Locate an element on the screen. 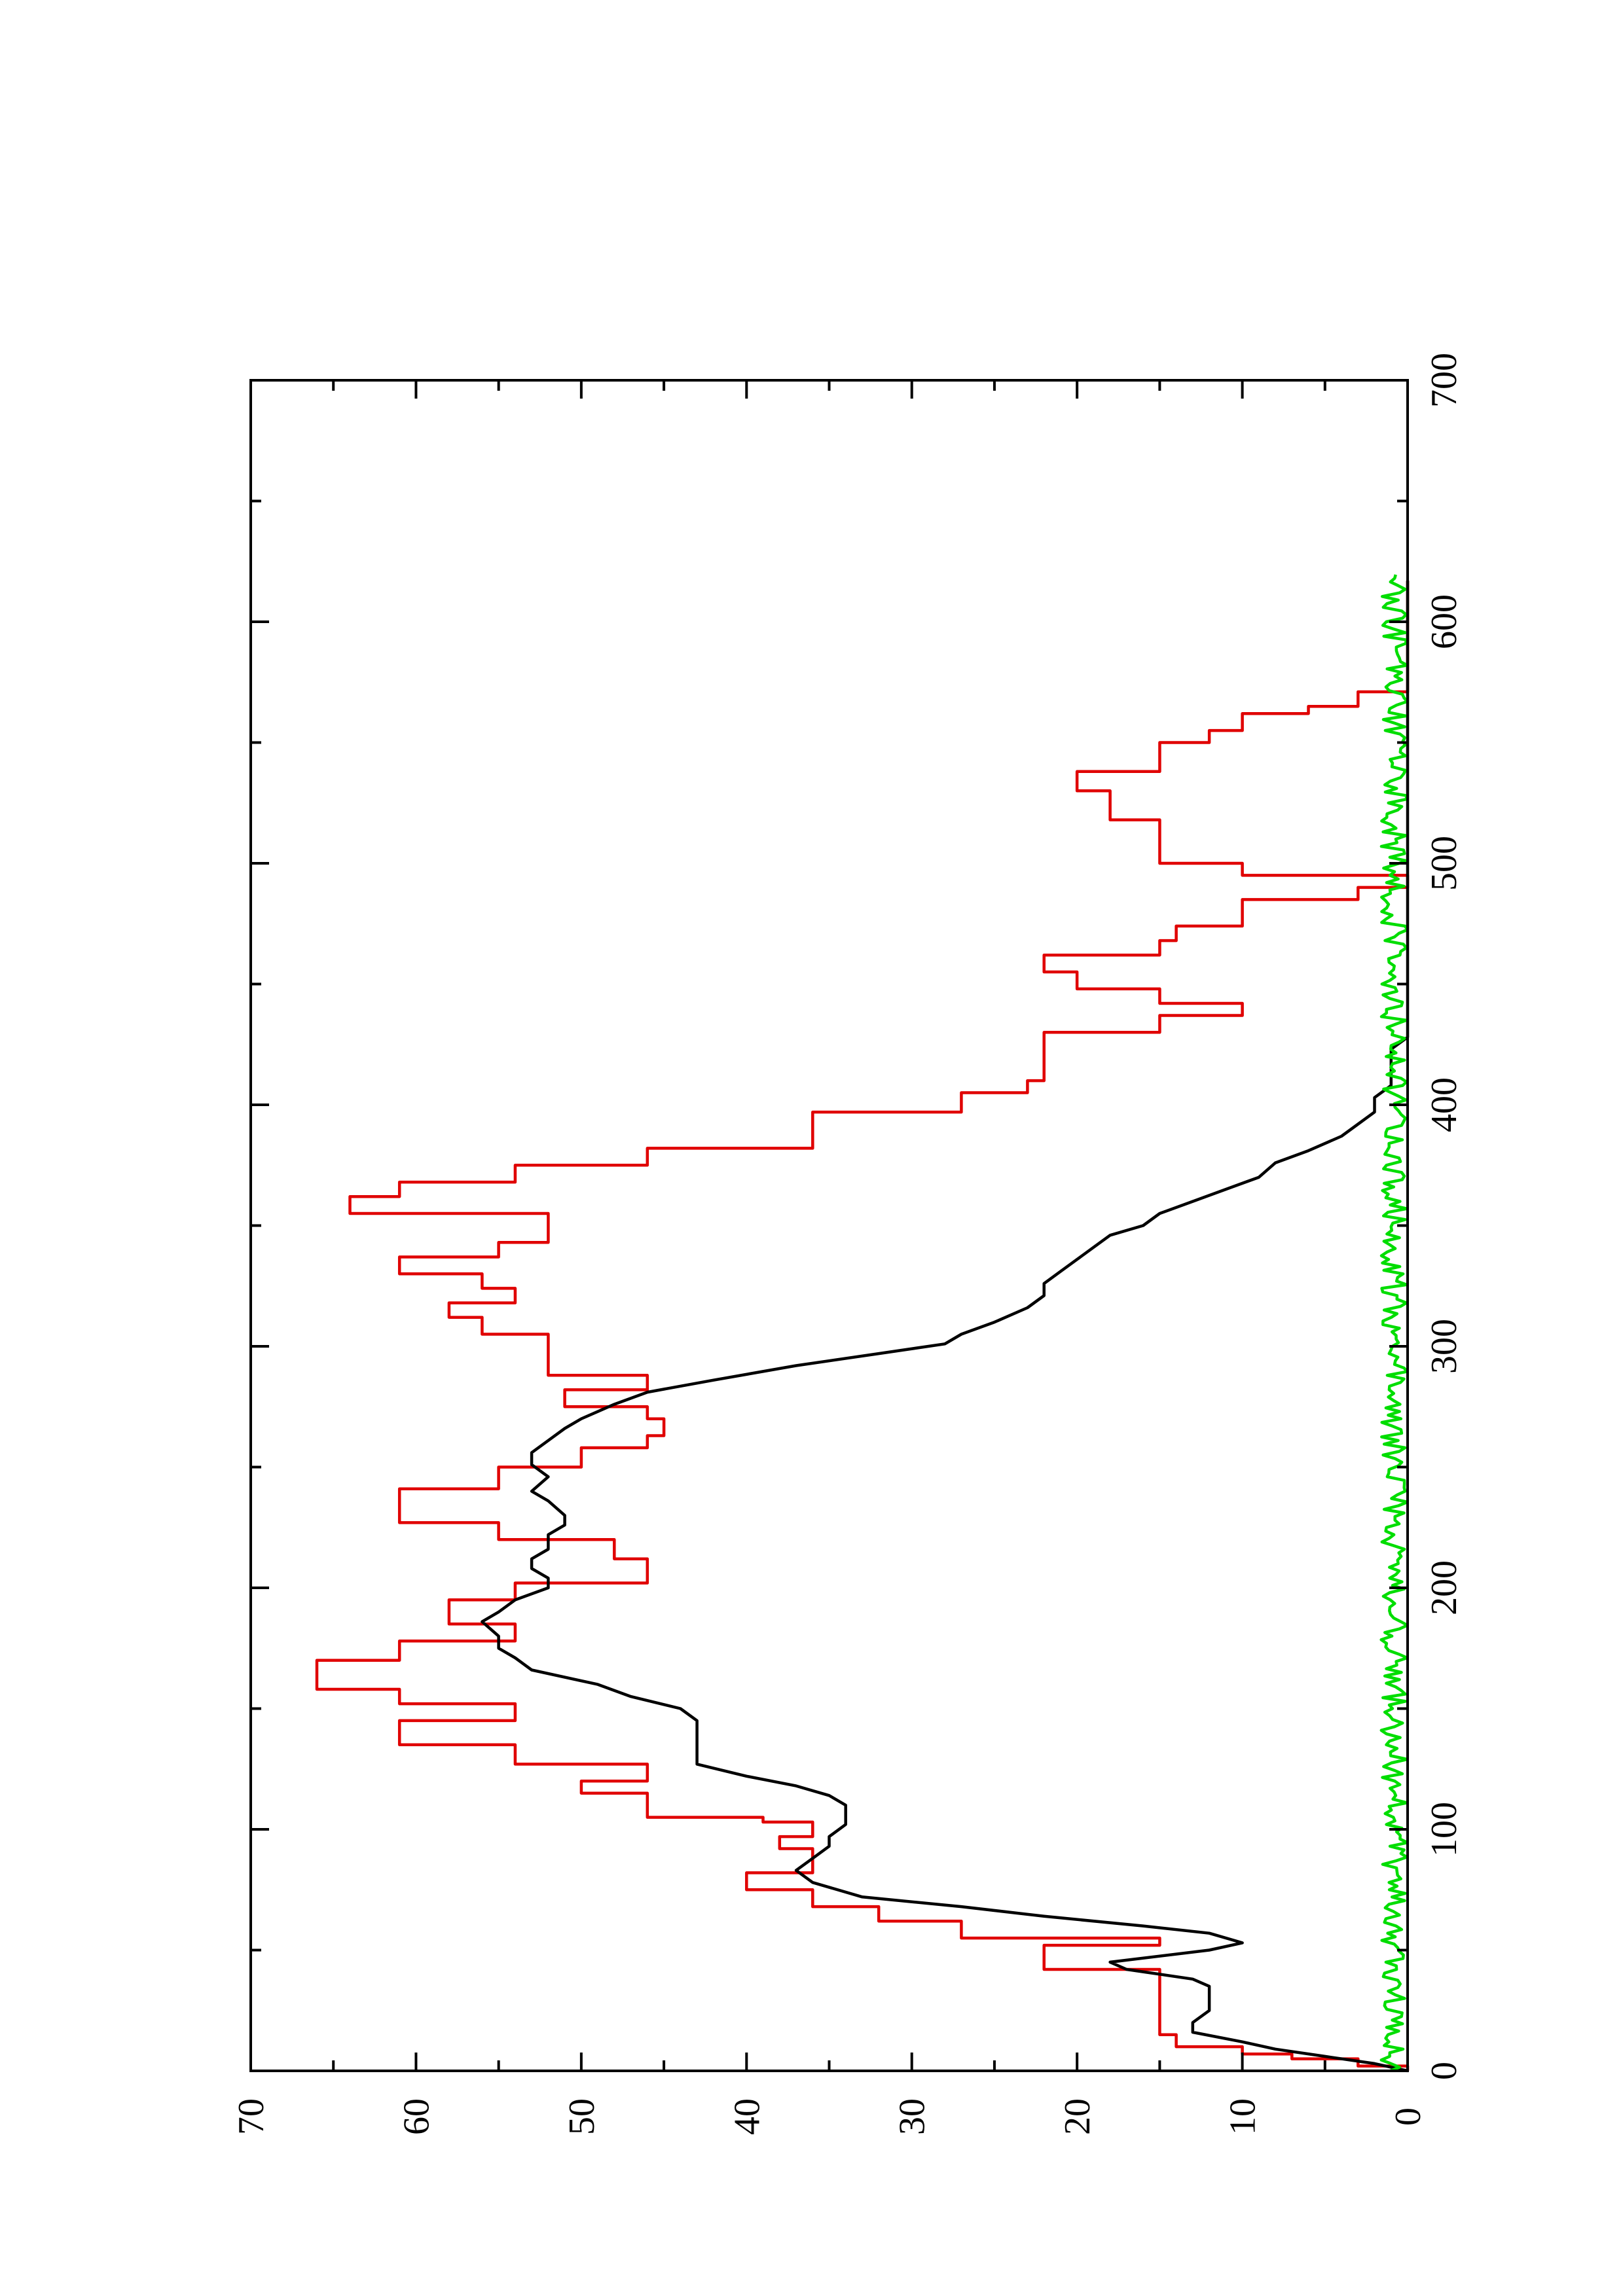  x-tick-label: 500 is located at coordinates (1444, 863).